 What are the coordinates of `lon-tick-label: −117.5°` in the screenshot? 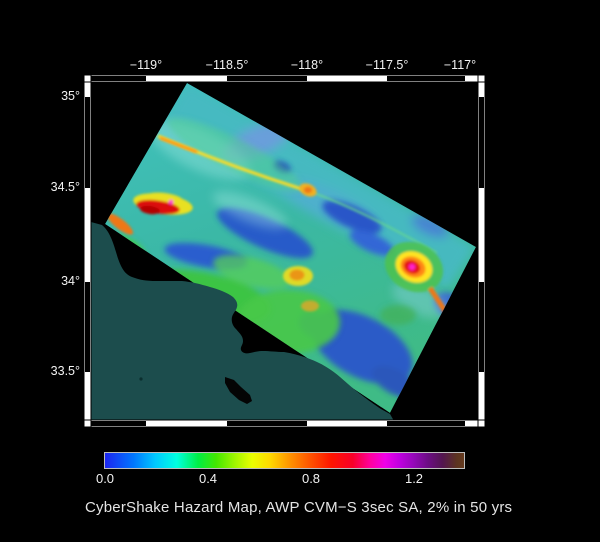 It's located at (387, 65).